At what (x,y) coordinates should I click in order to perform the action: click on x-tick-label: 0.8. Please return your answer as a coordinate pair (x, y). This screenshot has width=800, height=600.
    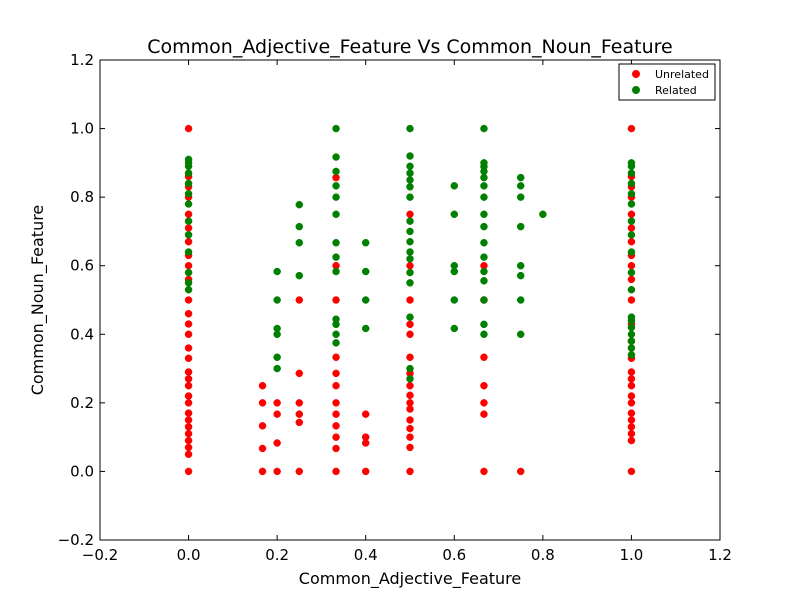
    Looking at the image, I should click on (543, 555).